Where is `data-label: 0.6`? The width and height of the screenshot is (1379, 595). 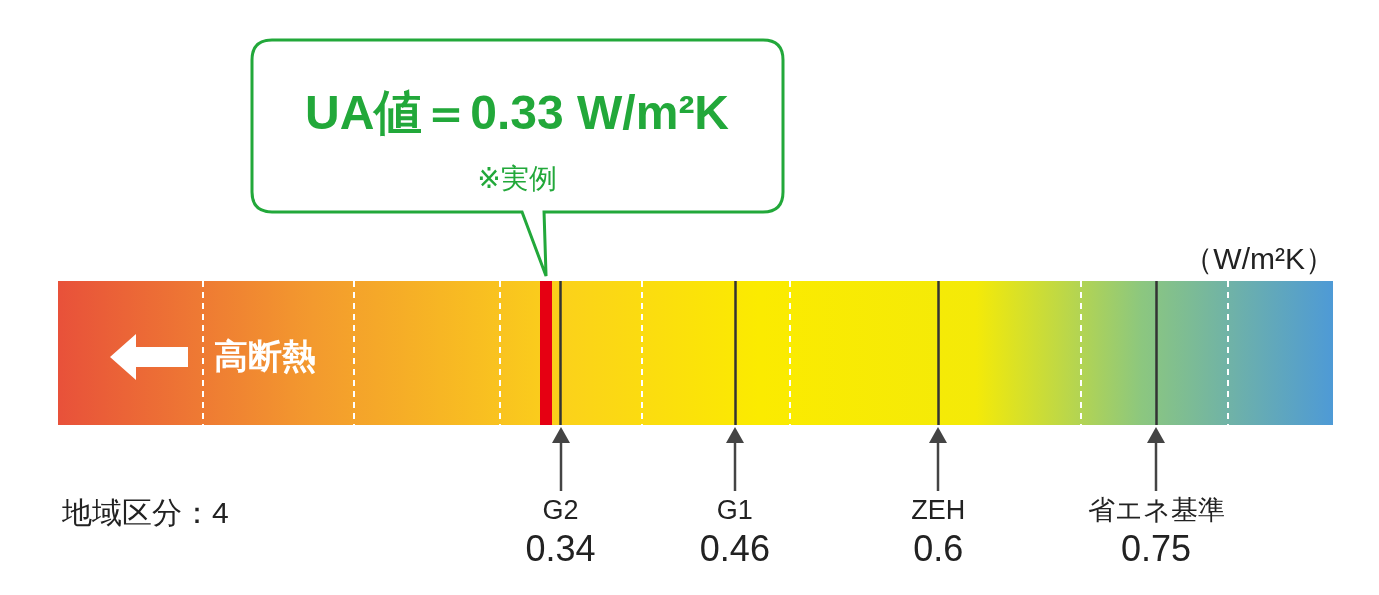 data-label: 0.6 is located at coordinates (938, 548).